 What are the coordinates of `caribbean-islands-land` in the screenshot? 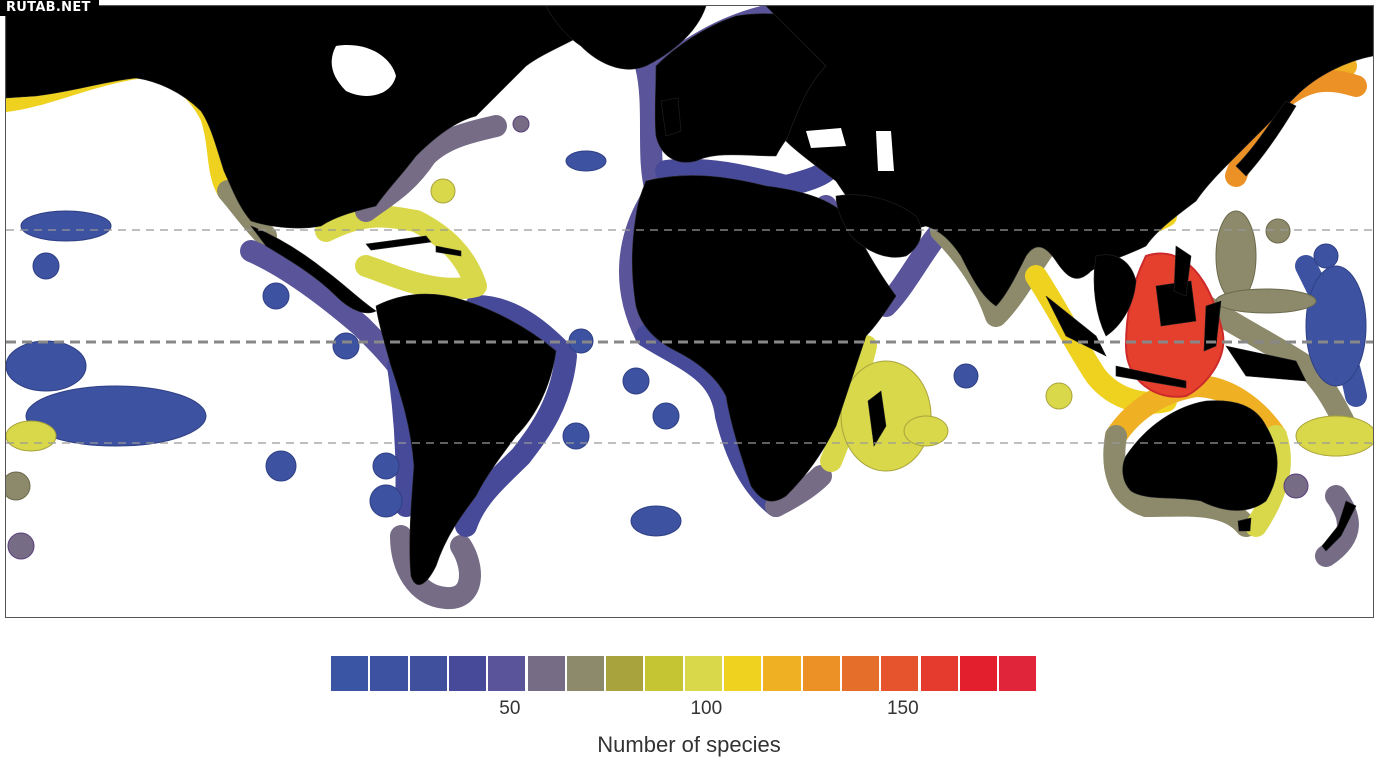 It's located at (413, 246).